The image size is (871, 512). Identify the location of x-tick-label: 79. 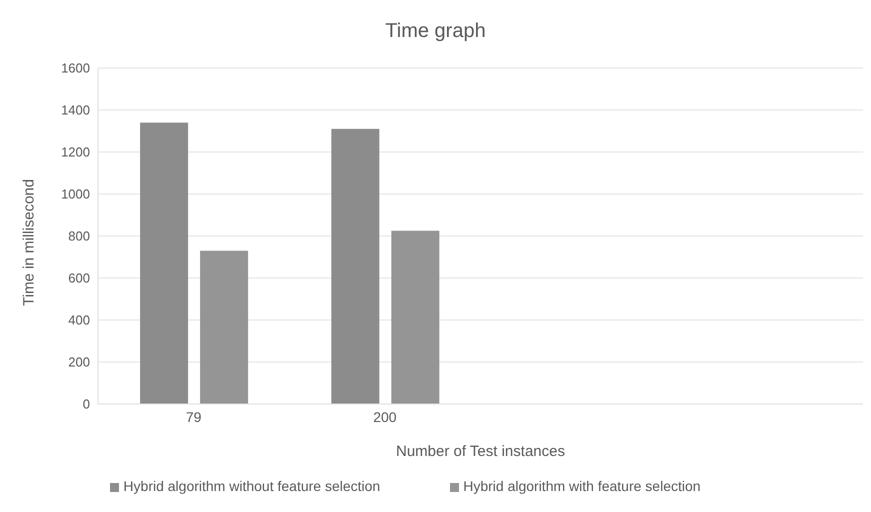
(194, 416).